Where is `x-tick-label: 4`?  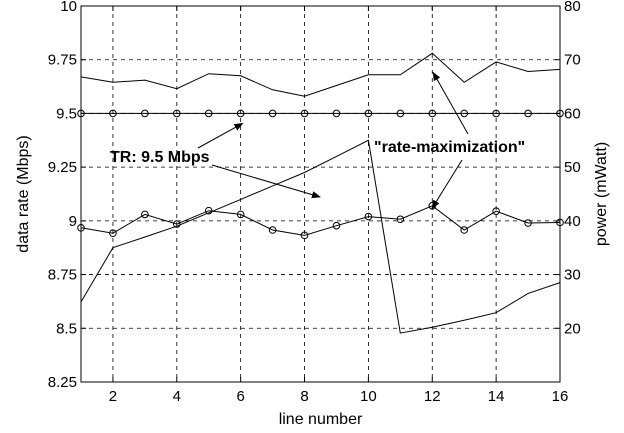 x-tick-label: 4 is located at coordinates (177, 396).